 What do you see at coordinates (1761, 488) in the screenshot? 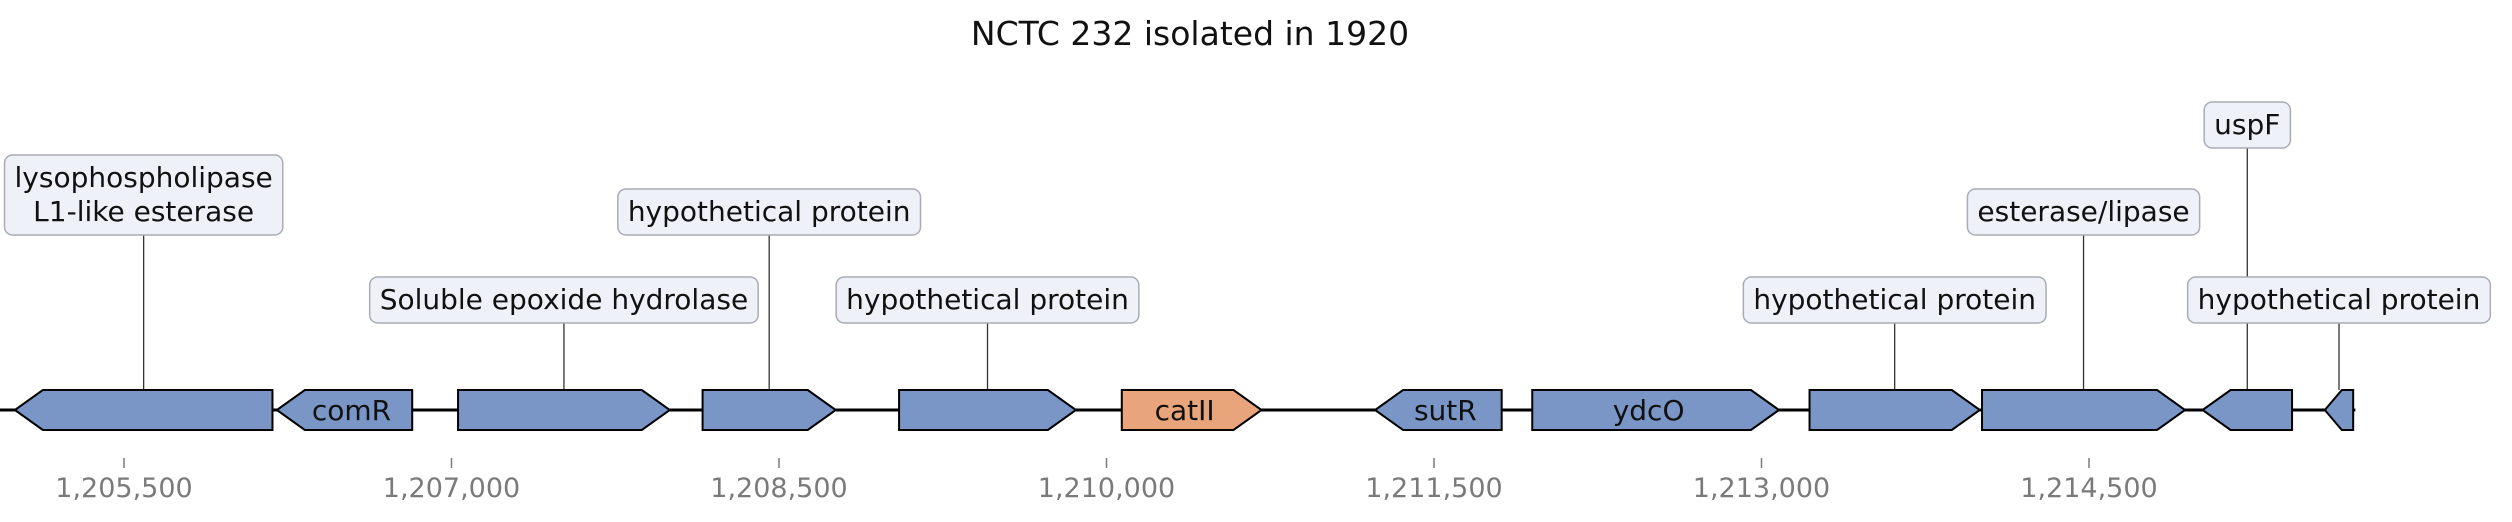
I see `axis-tick-label: 1,213,000` at bounding box center [1761, 488].